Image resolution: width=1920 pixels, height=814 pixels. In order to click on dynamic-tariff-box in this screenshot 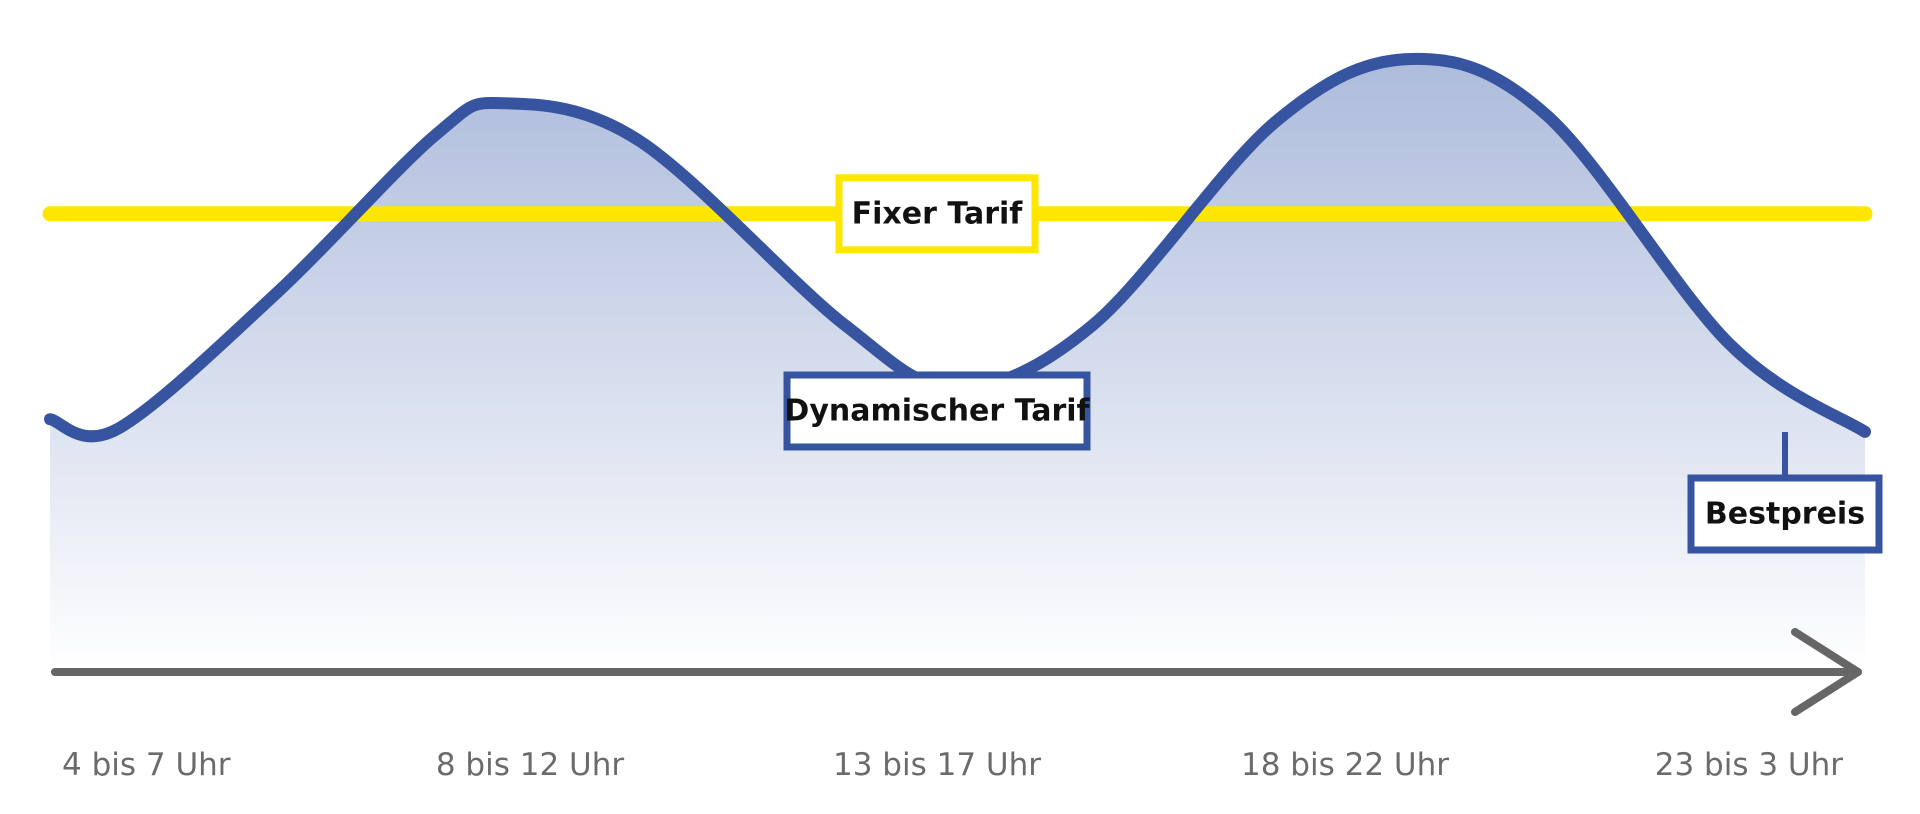, I will do `click(937, 411)`.